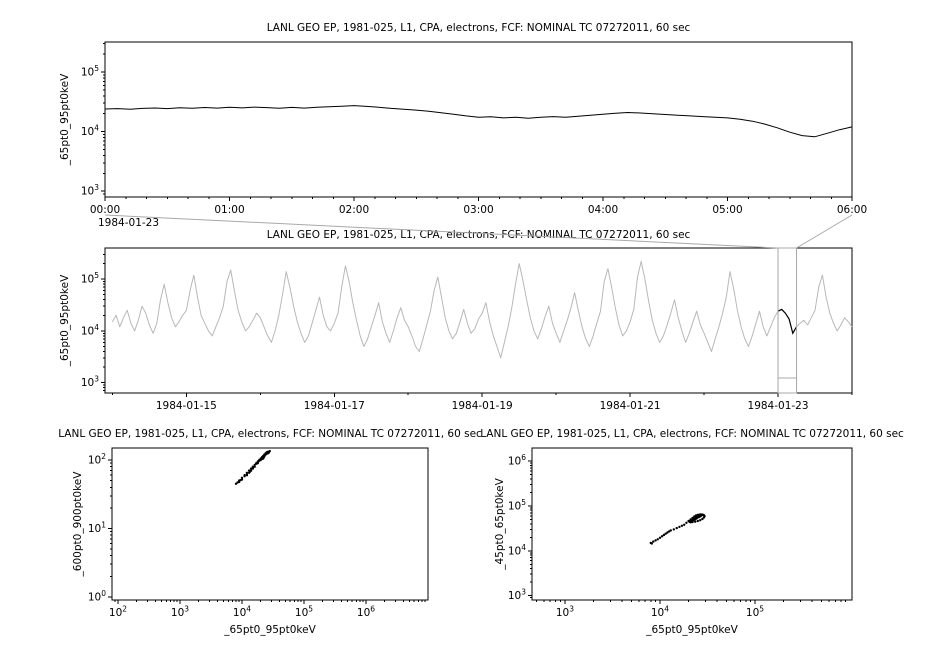  I want to click on y-tick-label: 10⁶, so click(517, 460).